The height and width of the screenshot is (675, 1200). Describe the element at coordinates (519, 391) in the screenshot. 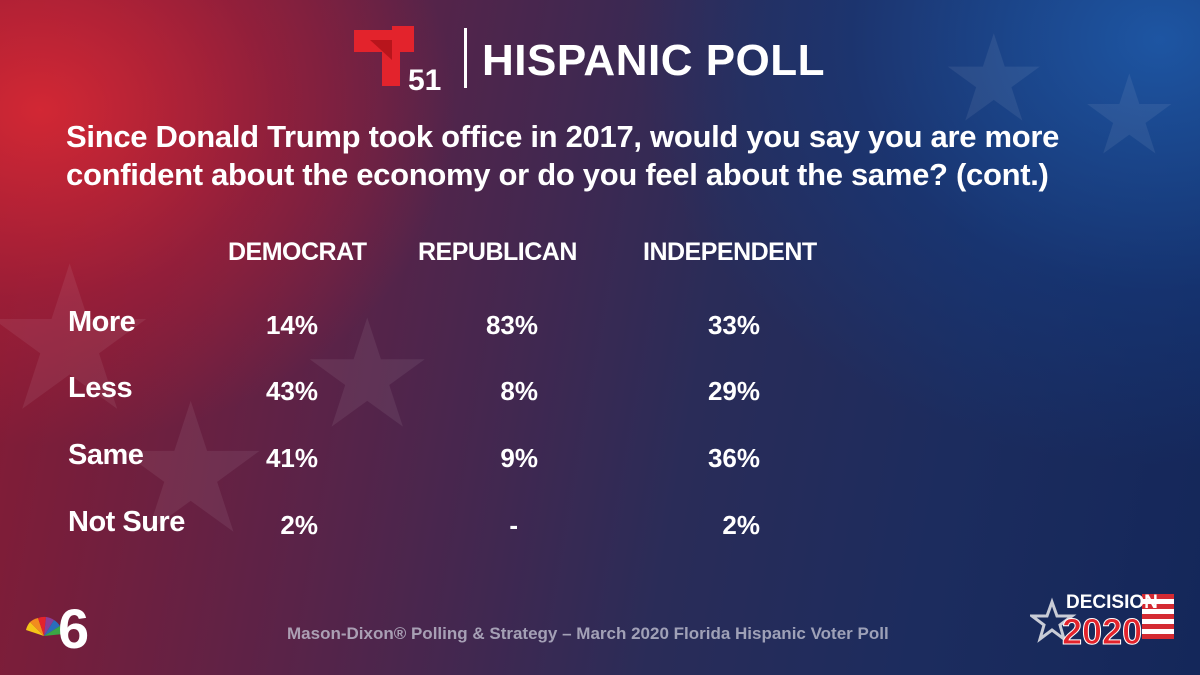

I see `table-cell: 8%` at that location.